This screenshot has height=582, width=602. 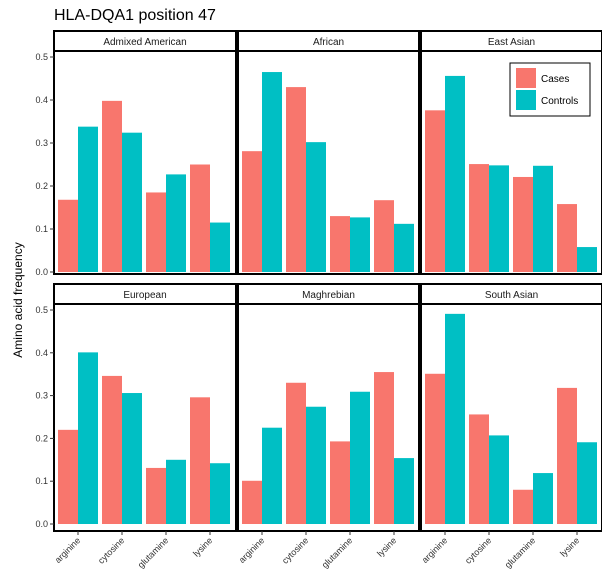 I want to click on chart-title: HLA-DQA1 position 47, so click(x=135, y=15).